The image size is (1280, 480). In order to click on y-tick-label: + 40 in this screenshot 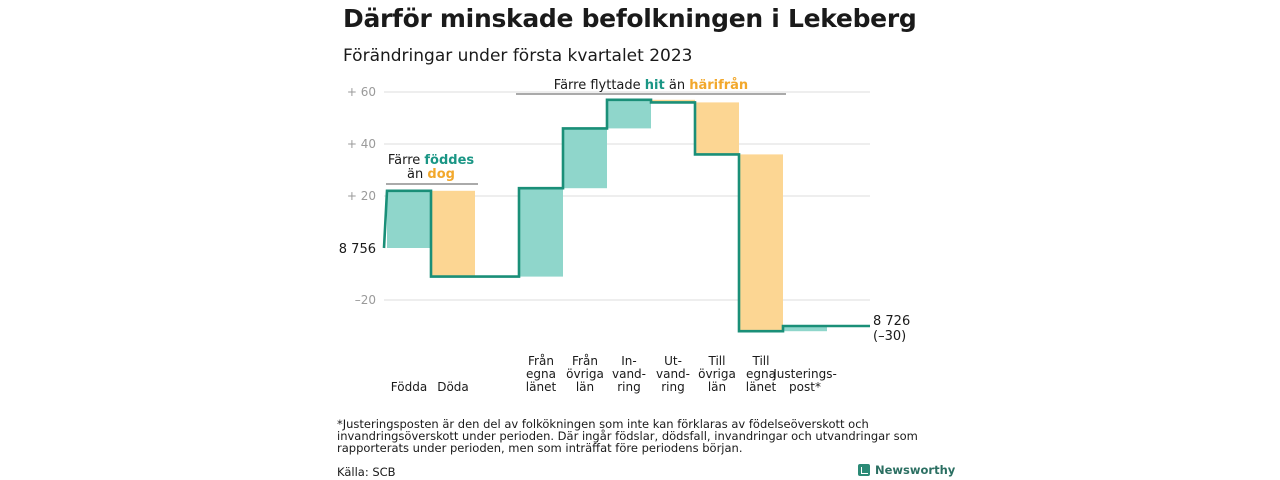, I will do `click(361, 144)`.